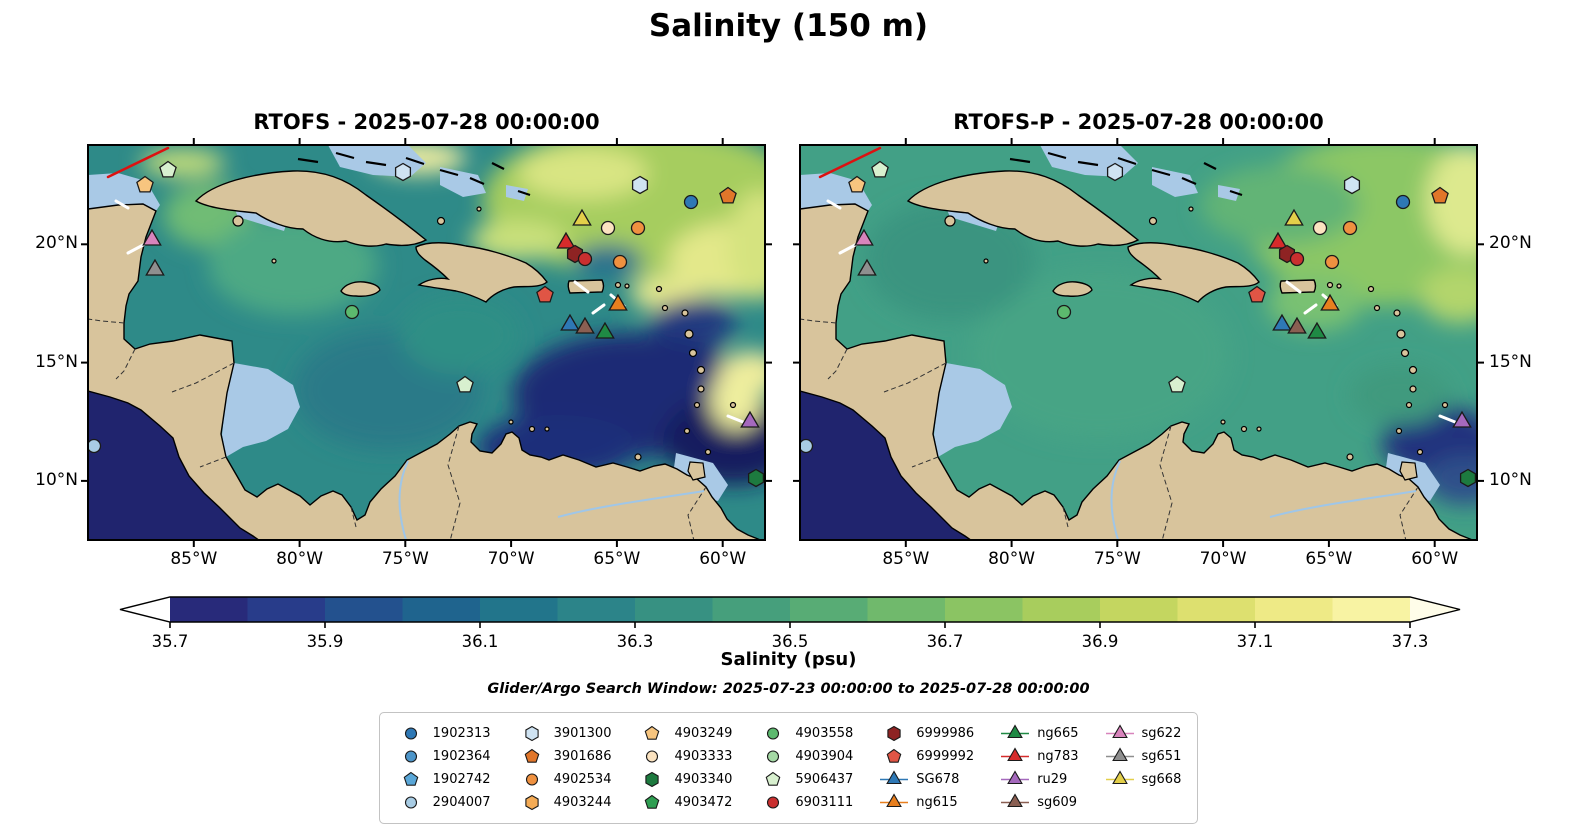 The width and height of the screenshot is (1577, 827). What do you see at coordinates (805, 733) in the screenshot?
I see `legend-item-4903558: 4903558` at bounding box center [805, 733].